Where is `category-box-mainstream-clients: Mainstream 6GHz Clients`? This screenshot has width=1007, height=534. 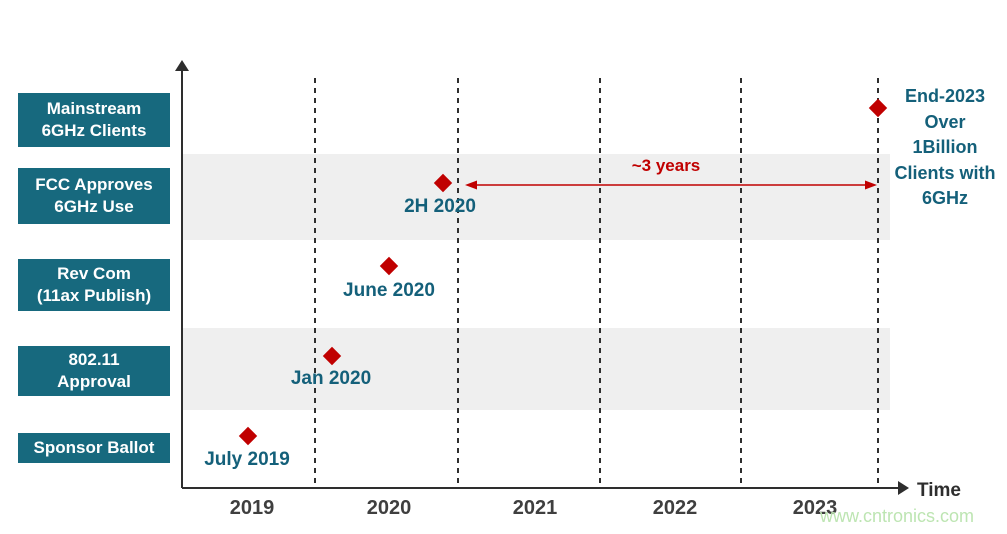
category-box-mainstream-clients: Mainstream 6GHz Clients is located at coordinates (94, 120).